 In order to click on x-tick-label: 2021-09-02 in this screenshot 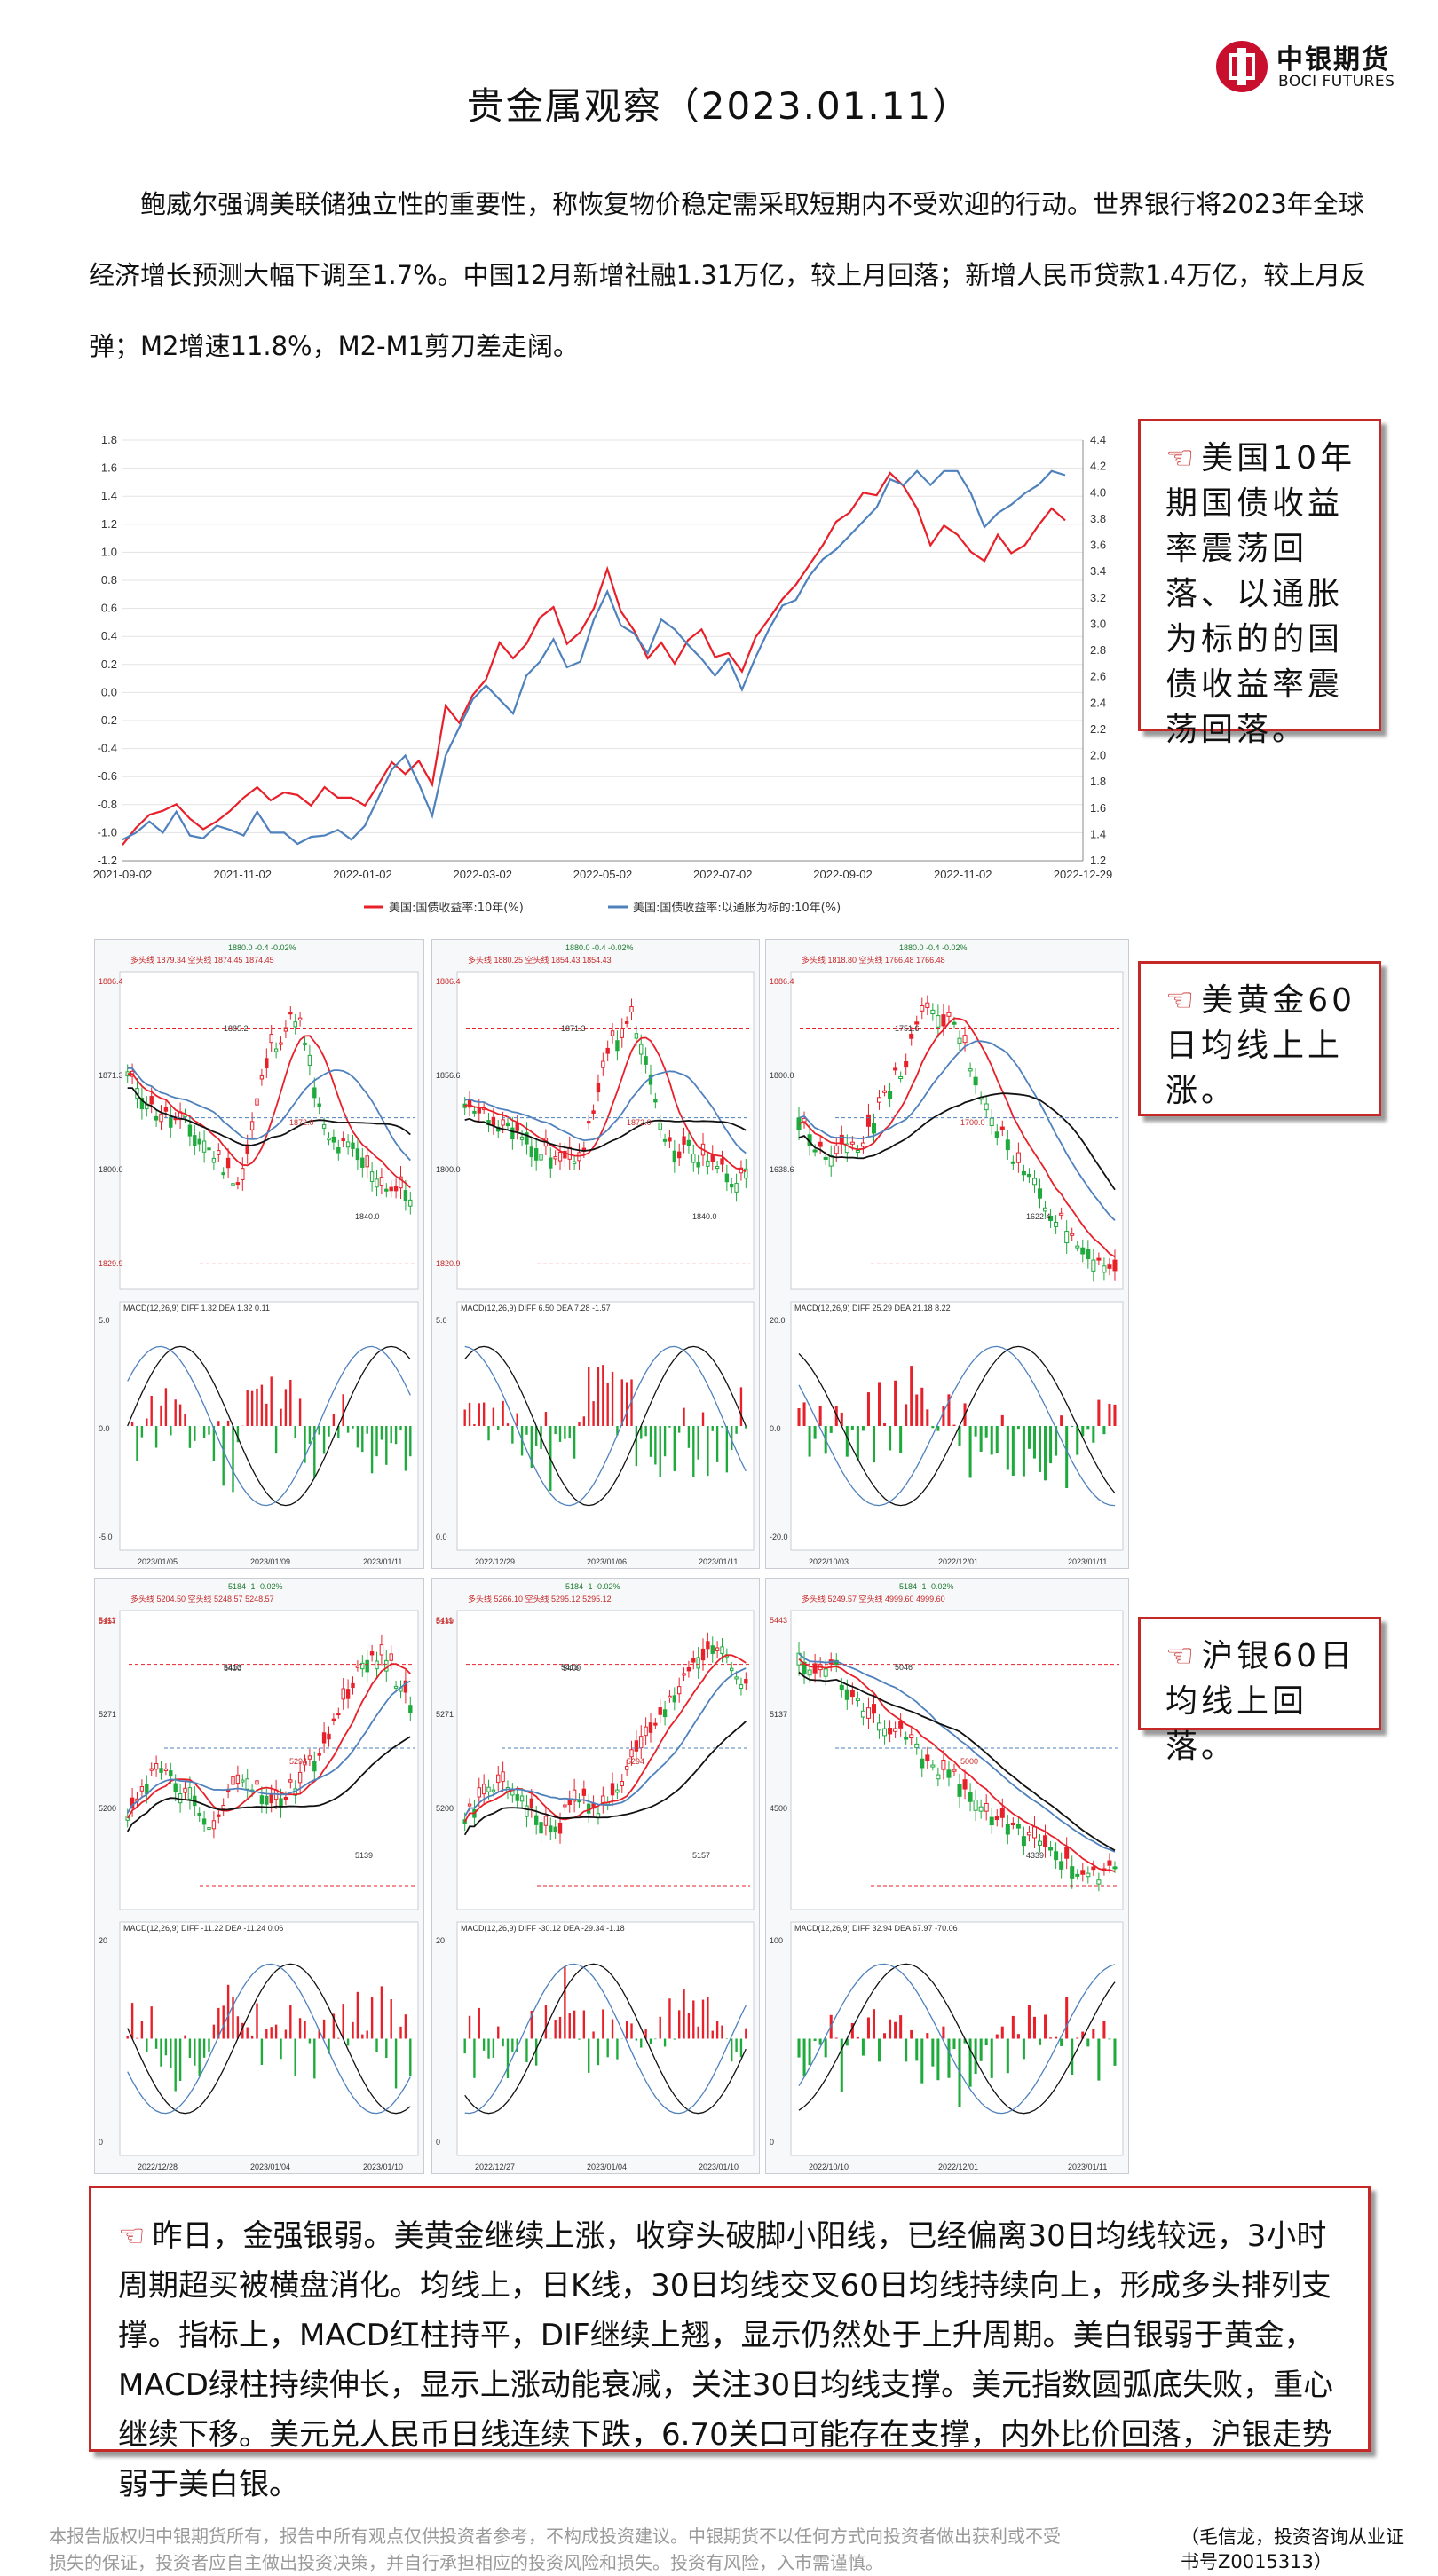, I will do `click(123, 875)`.